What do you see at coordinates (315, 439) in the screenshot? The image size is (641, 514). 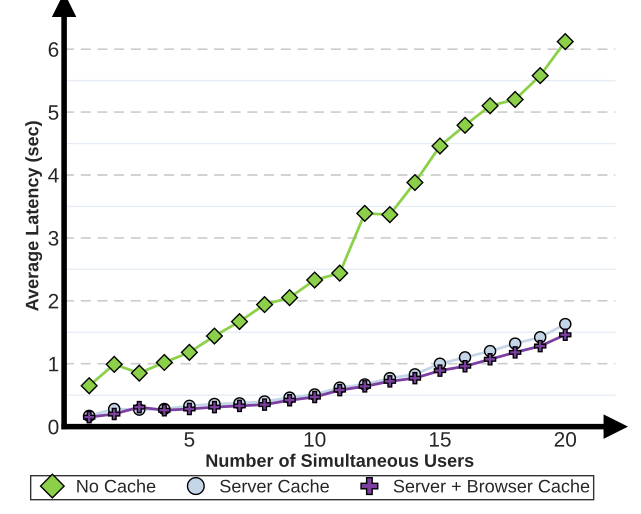 I see `x-tick-label: 10` at bounding box center [315, 439].